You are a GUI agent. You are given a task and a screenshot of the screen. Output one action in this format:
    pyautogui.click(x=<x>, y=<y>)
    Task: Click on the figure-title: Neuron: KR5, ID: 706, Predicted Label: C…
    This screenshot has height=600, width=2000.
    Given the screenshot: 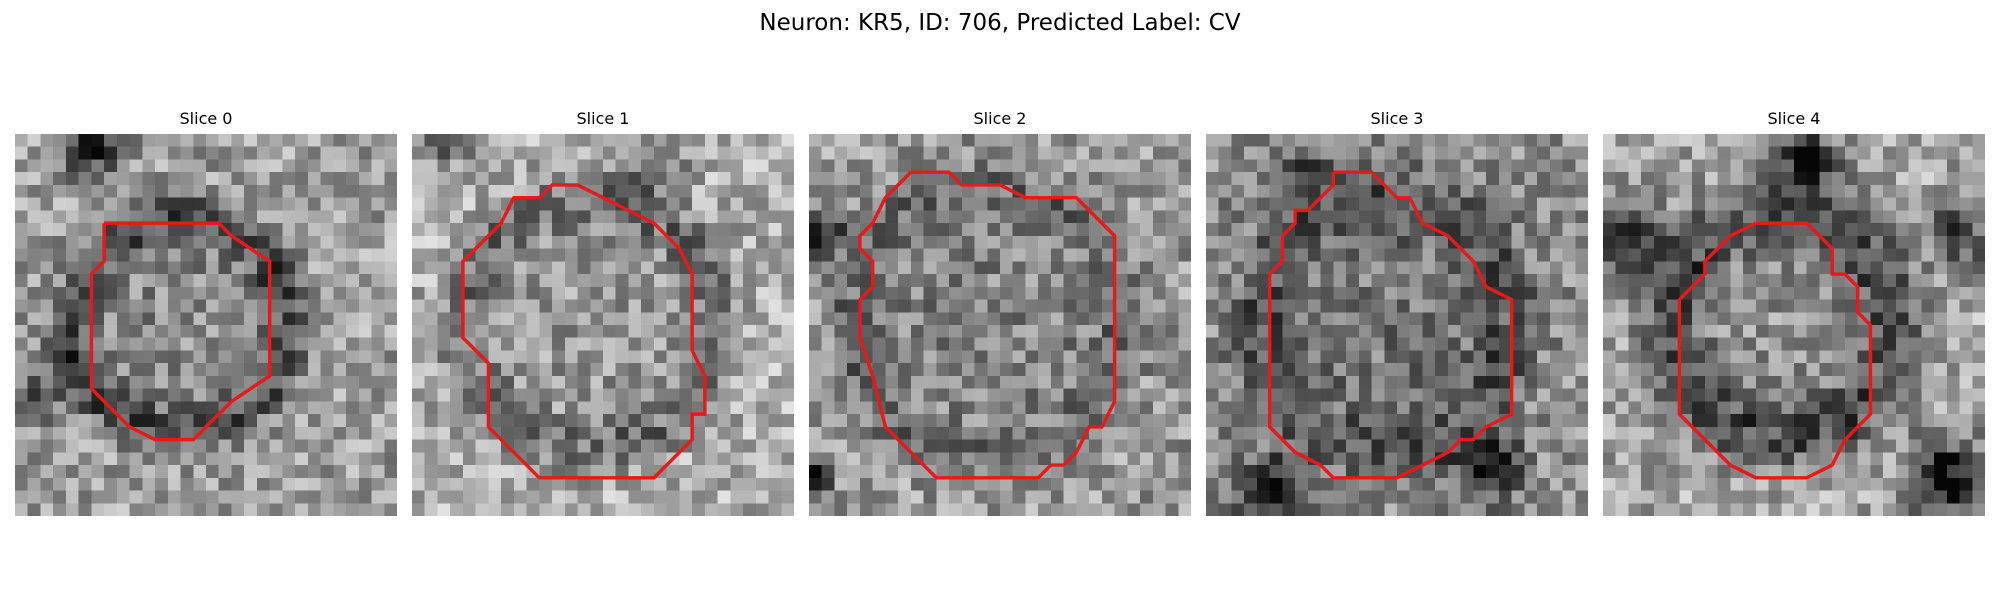 What is the action you would take?
    pyautogui.click(x=1000, y=23)
    